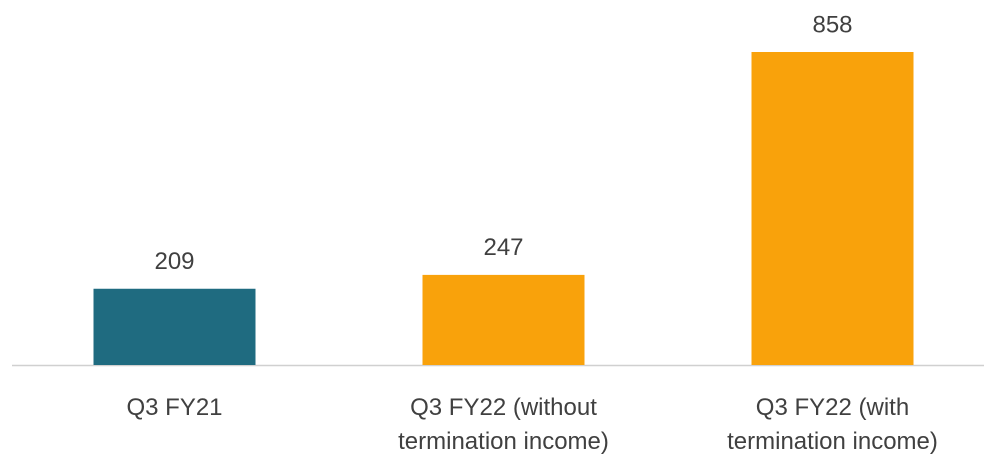 The width and height of the screenshot is (984, 457). I want to click on x-tick-label: Q3 FY22 (without termination income), so click(503, 424).